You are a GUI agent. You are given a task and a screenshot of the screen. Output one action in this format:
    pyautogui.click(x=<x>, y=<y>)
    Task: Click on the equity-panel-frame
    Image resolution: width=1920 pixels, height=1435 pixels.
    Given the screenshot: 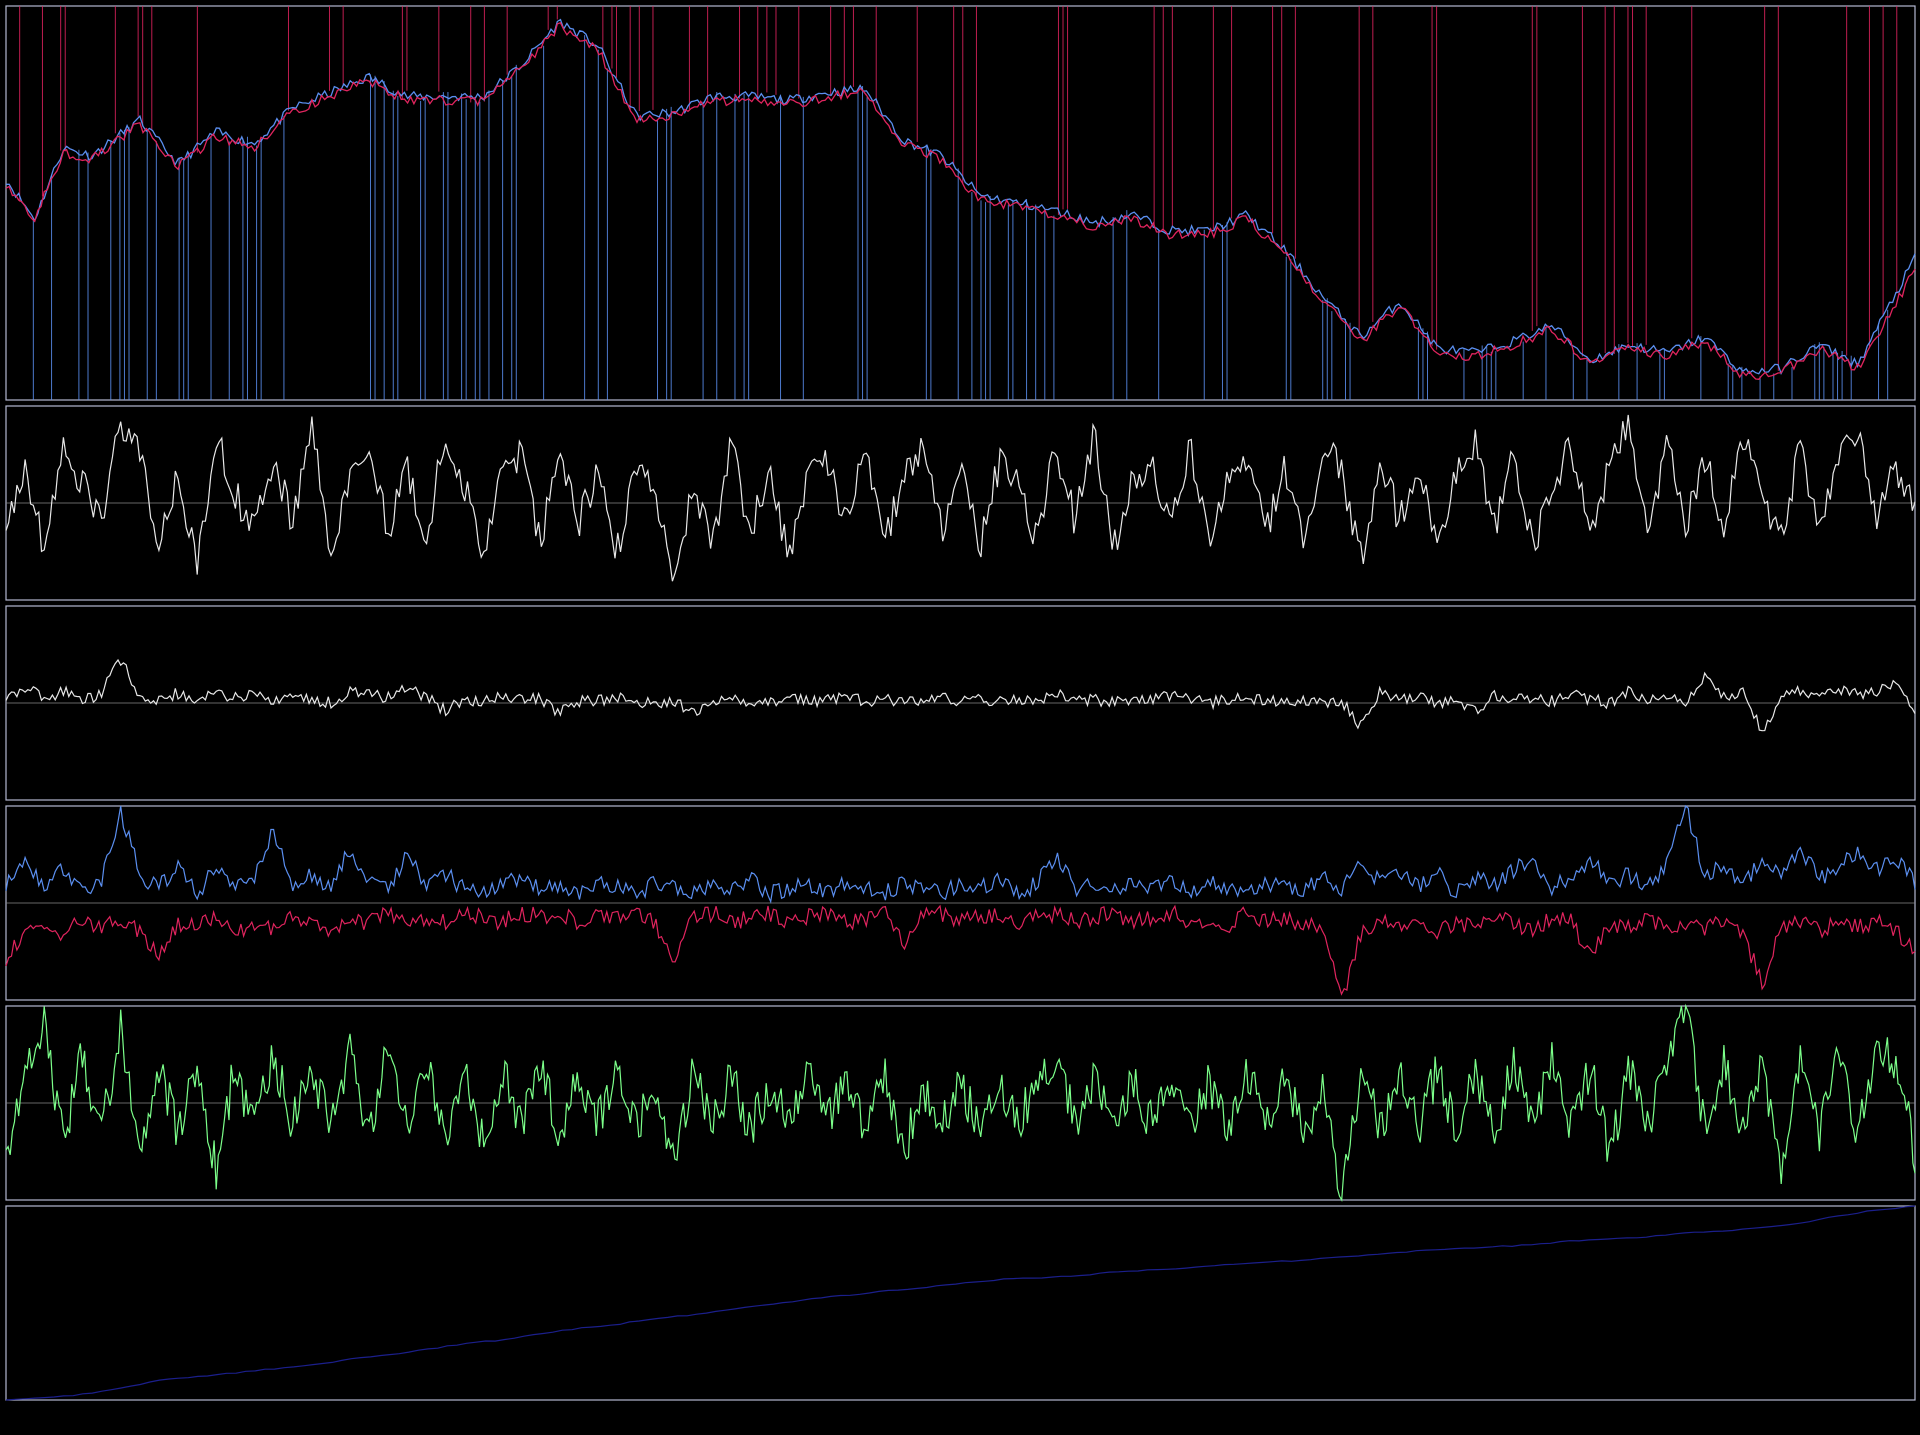 What is the action you would take?
    pyautogui.click(x=960, y=1303)
    